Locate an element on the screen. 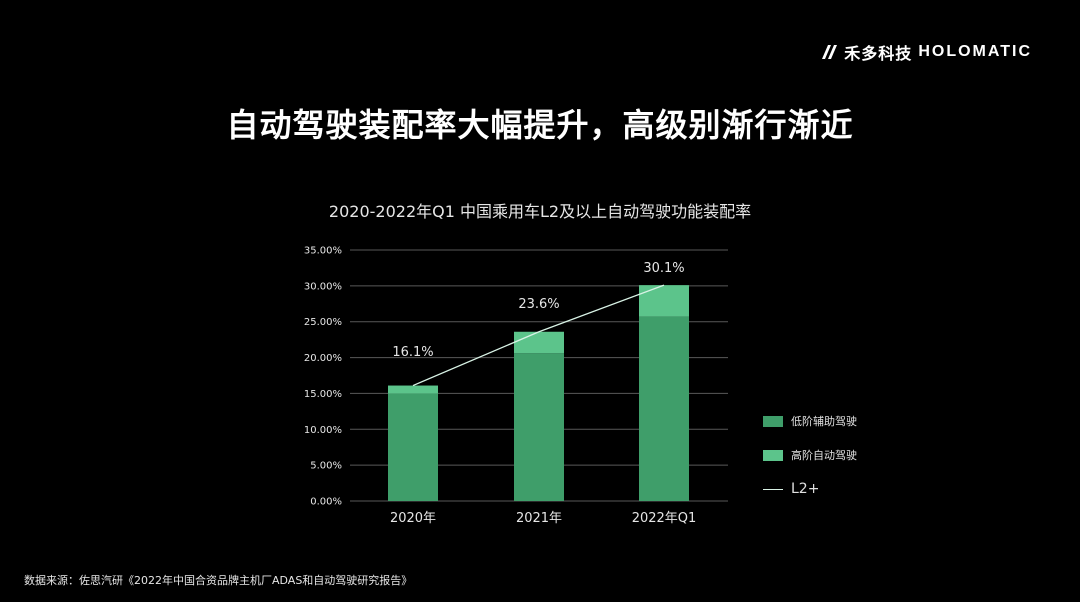 The height and width of the screenshot is (602, 1080). y-tick-label: 35.00% is located at coordinates (323, 251).